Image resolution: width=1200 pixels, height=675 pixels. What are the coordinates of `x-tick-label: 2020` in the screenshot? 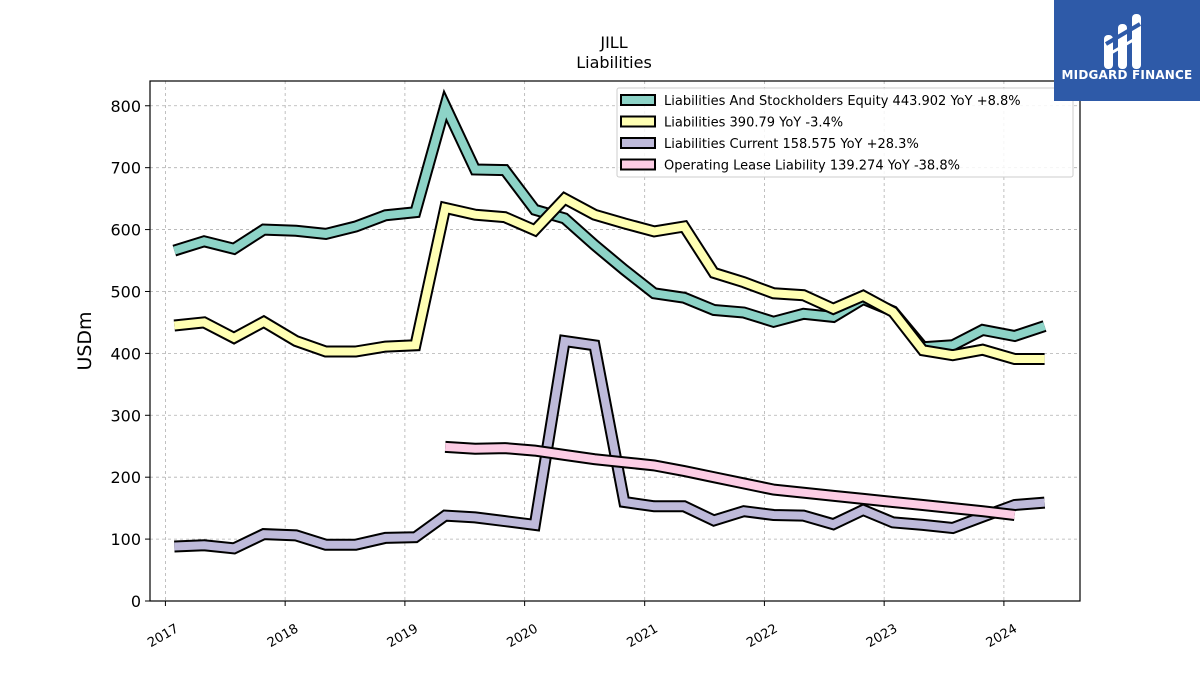 It's located at (522, 636).